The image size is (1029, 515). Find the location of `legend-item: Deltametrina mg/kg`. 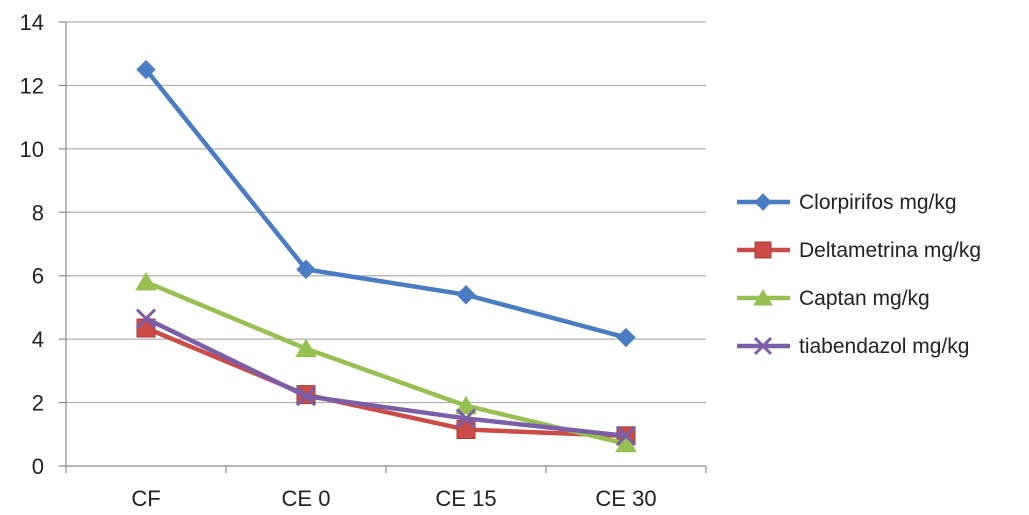

legend-item: Deltametrina mg/kg is located at coordinates (859, 250).